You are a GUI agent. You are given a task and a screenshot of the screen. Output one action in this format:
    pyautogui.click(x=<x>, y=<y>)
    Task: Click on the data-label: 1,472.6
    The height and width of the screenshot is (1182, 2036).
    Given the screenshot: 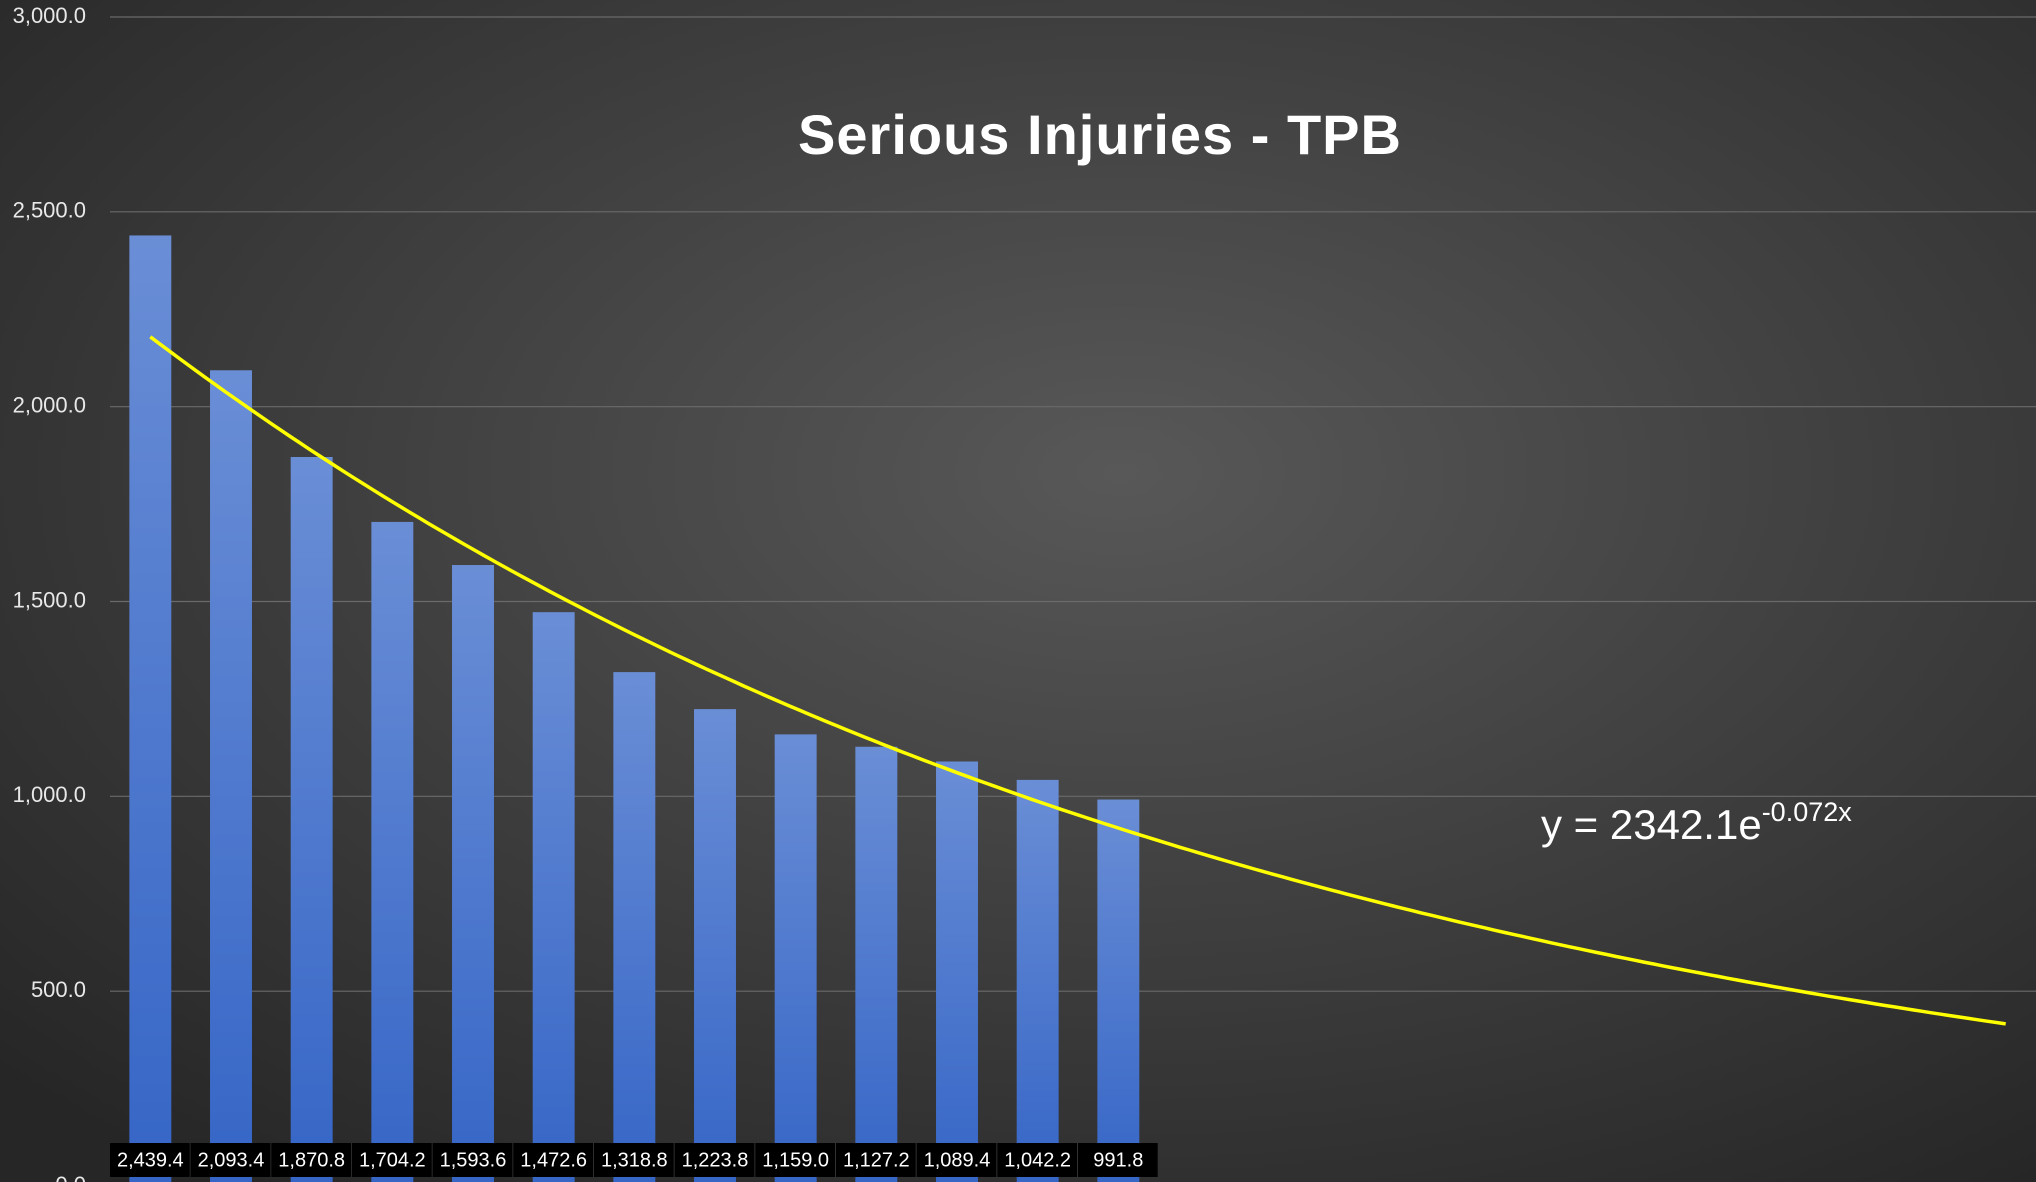 What is the action you would take?
    pyautogui.click(x=553, y=1160)
    